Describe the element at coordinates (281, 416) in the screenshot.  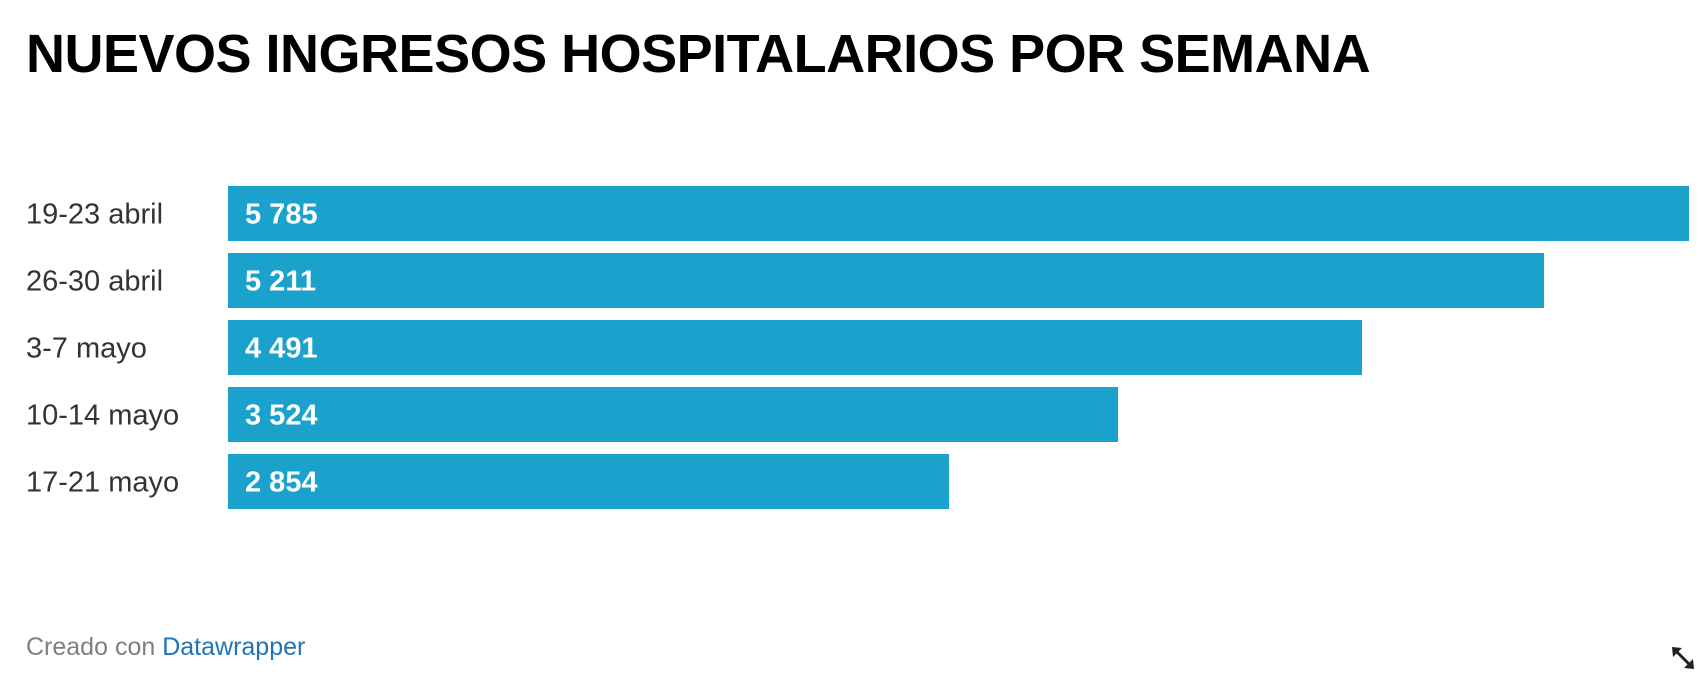
I see `bar-value-label: 3 524` at that location.